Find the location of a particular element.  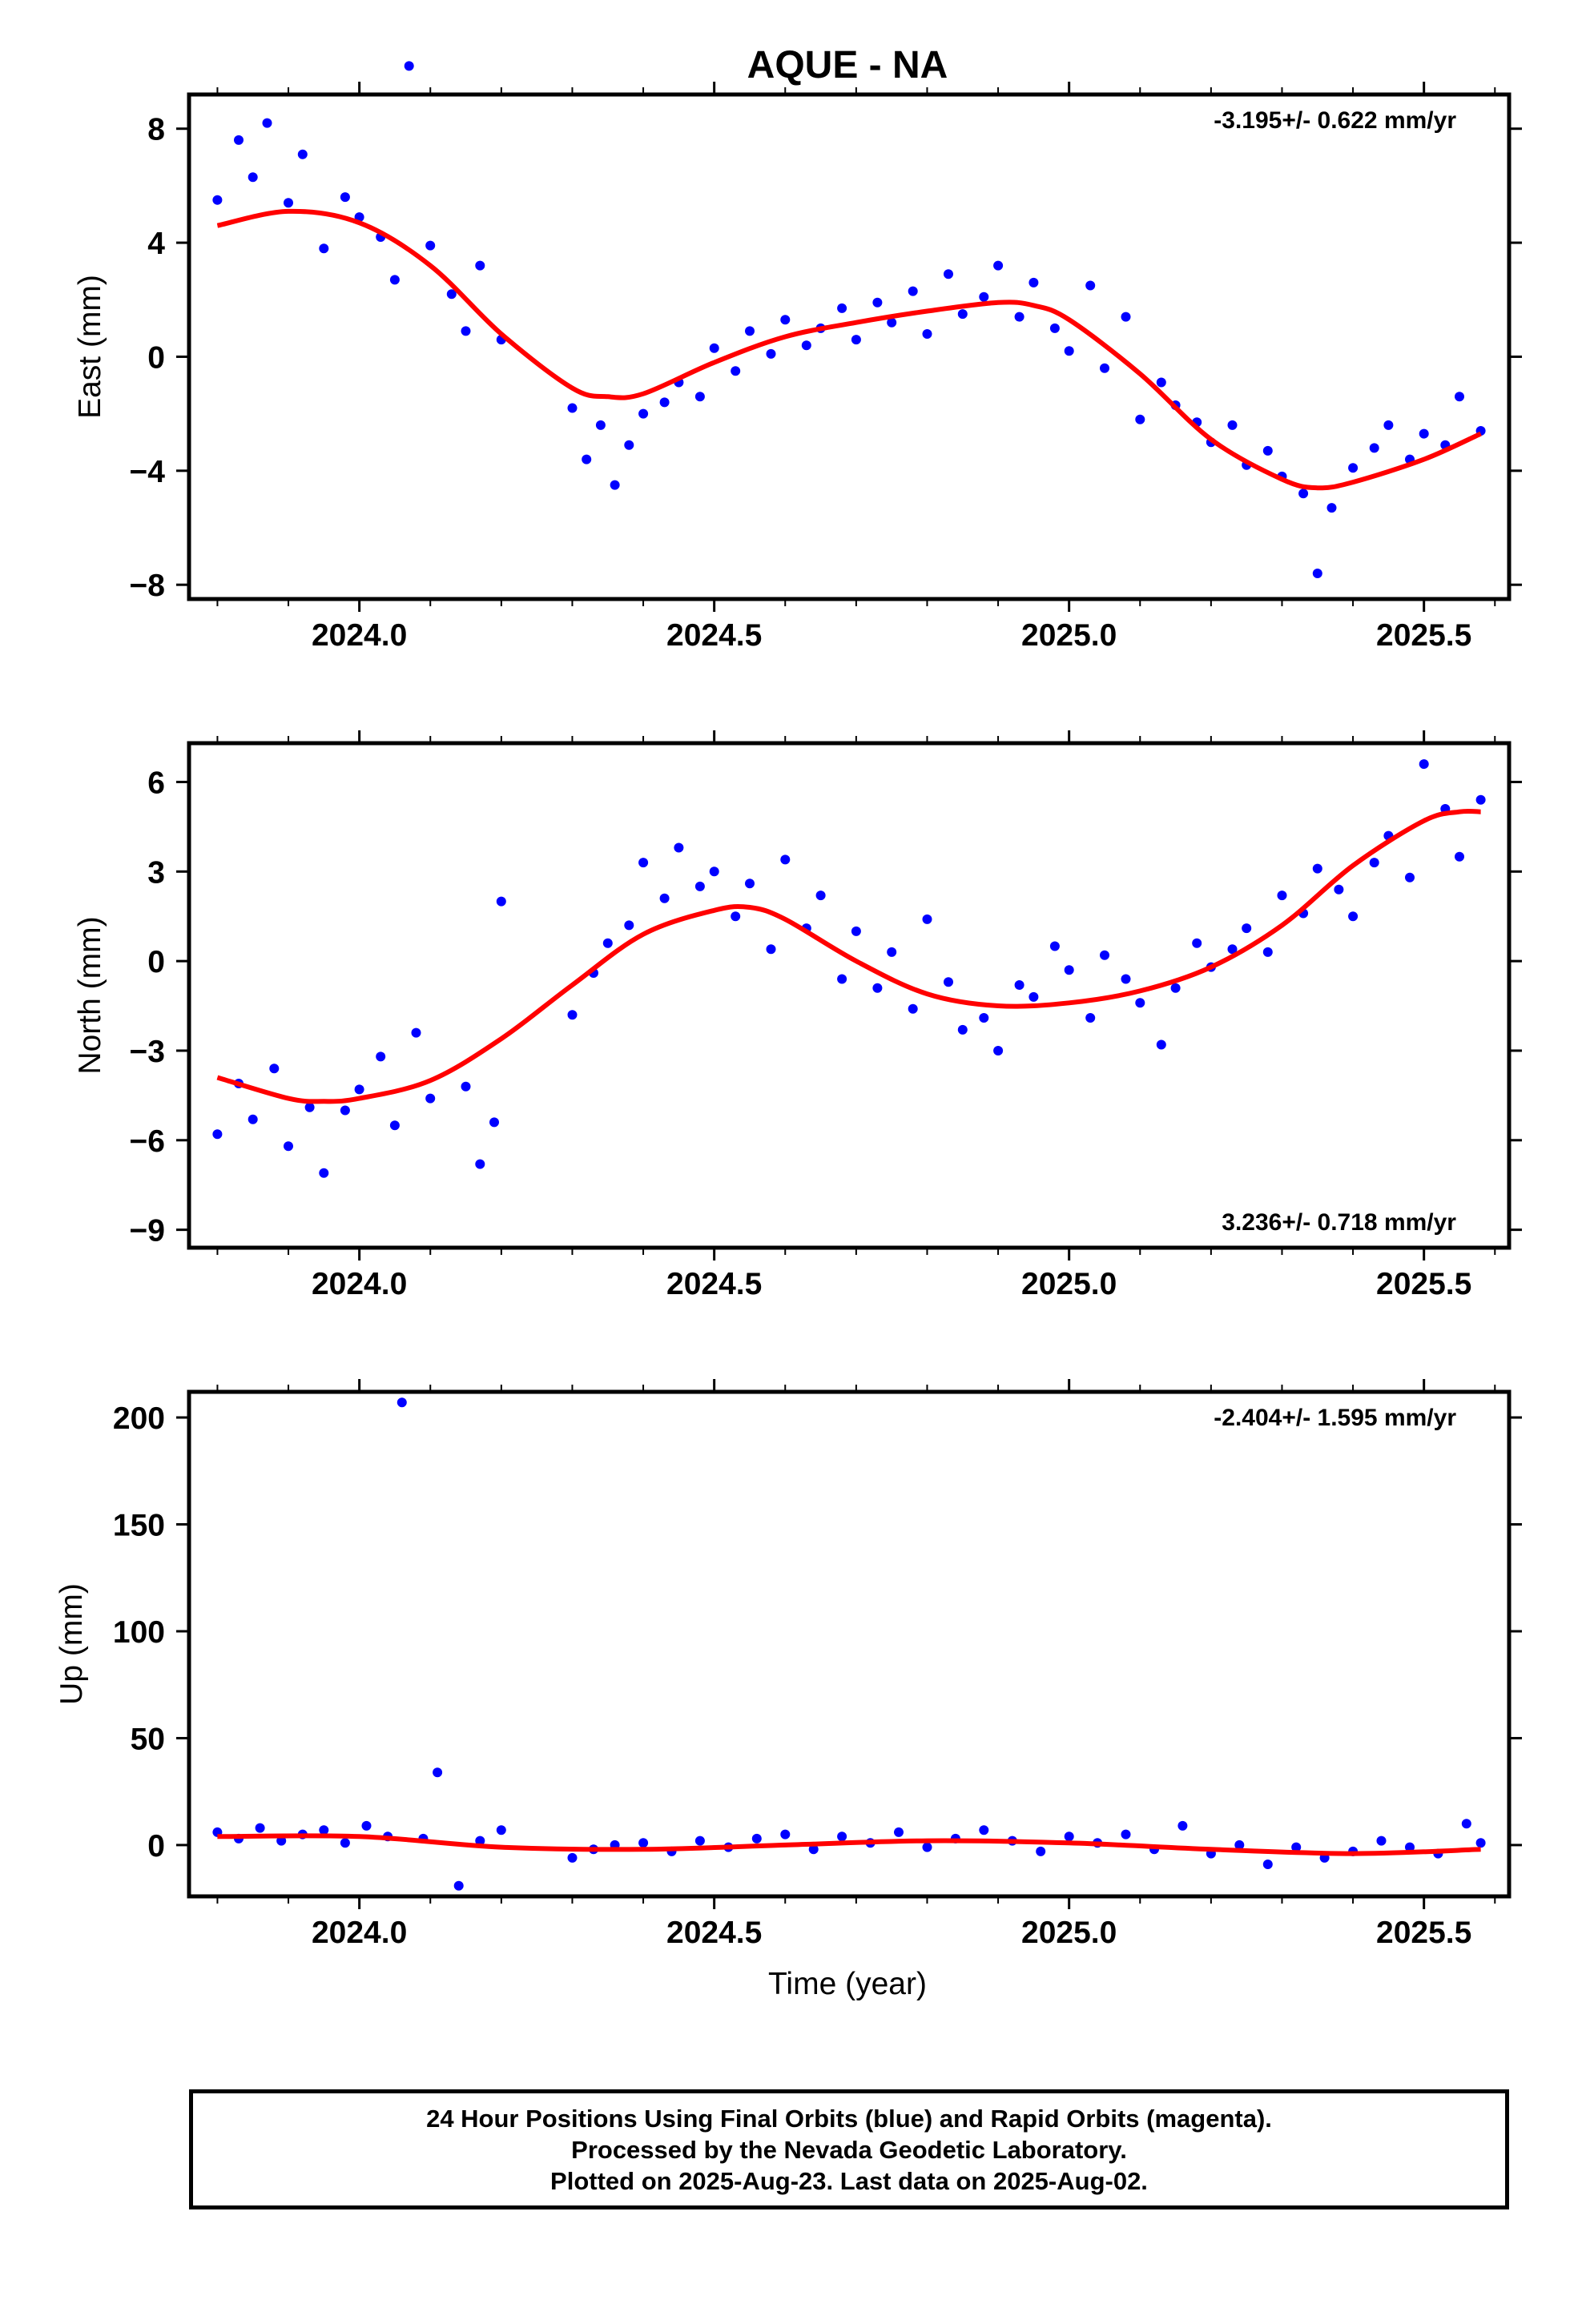

y-tick-label: 50 is located at coordinates (148, 1739).